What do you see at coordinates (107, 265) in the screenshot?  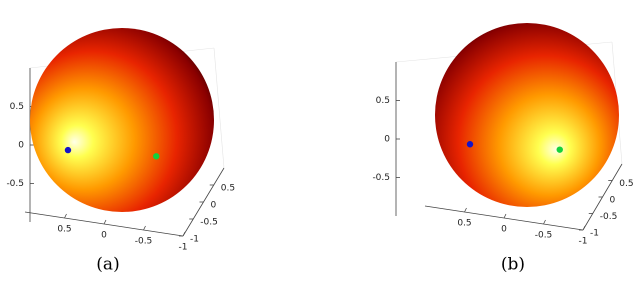 I see `caption: (a)` at bounding box center [107, 265].